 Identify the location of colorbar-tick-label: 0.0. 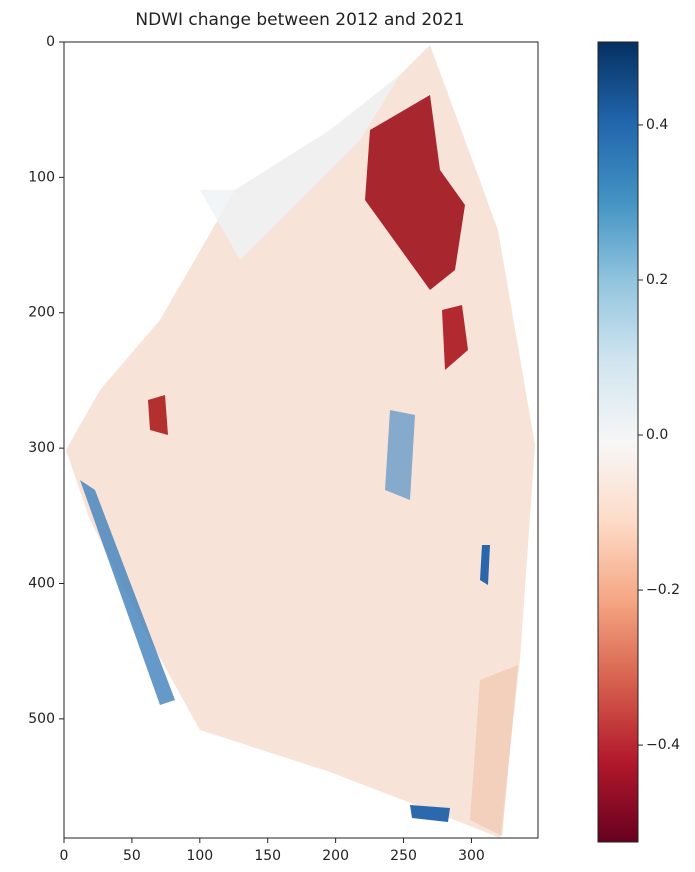
(657, 435).